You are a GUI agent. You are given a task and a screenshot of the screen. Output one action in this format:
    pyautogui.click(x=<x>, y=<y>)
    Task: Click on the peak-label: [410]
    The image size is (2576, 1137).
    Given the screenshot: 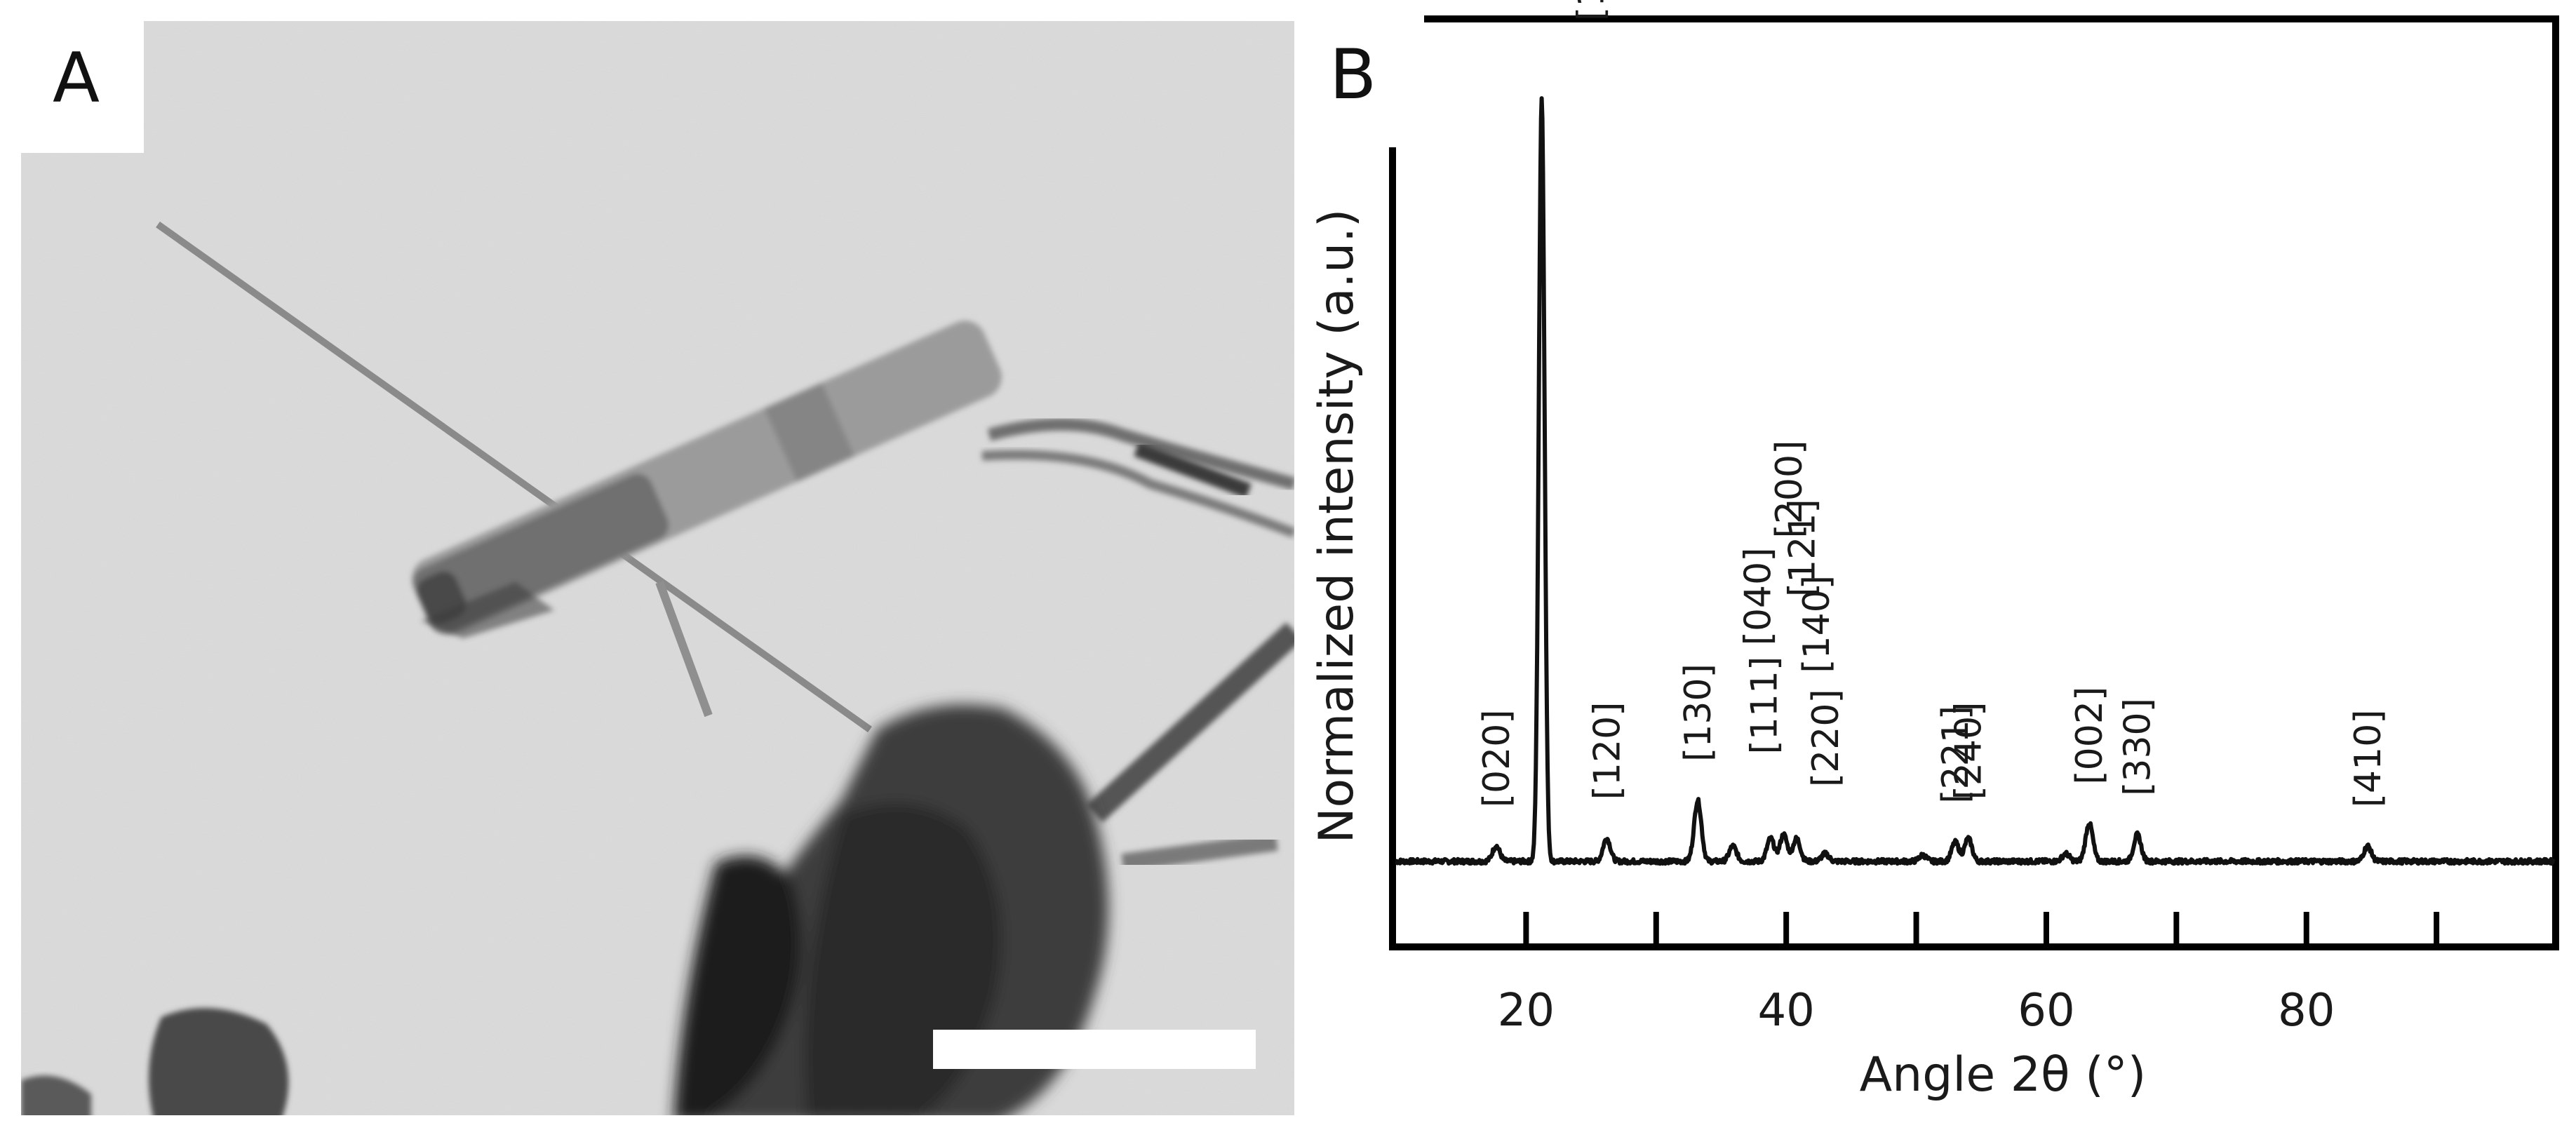 What is the action you would take?
    pyautogui.click(x=2368, y=758)
    